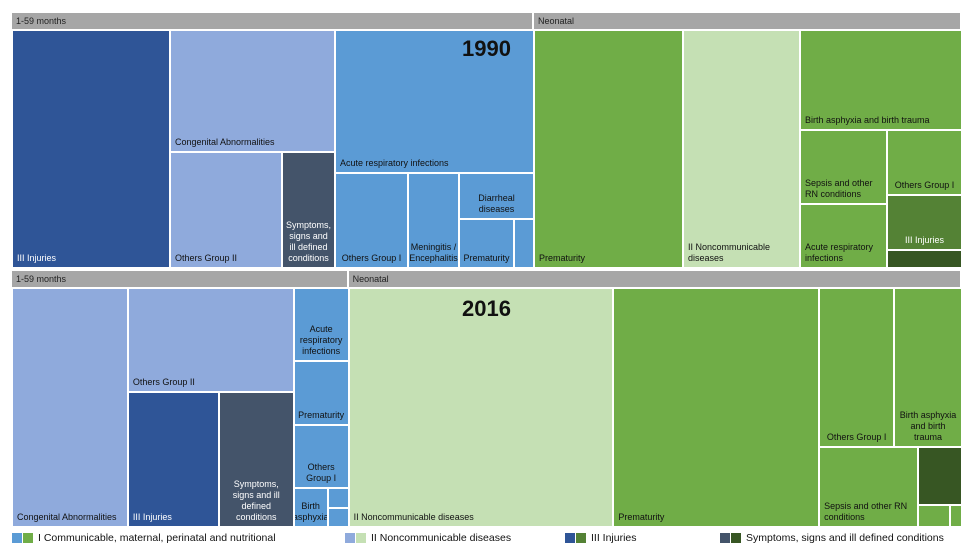 The image size is (963, 546). Describe the element at coordinates (441, 538) in the screenshot. I see `legend-label: II Noncommunicable diseases` at that location.